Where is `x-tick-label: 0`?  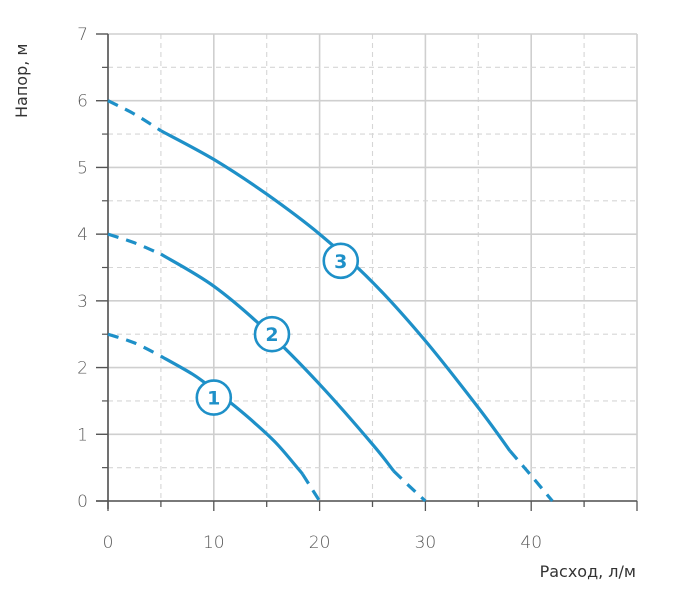 x-tick-label: 0 is located at coordinates (108, 543).